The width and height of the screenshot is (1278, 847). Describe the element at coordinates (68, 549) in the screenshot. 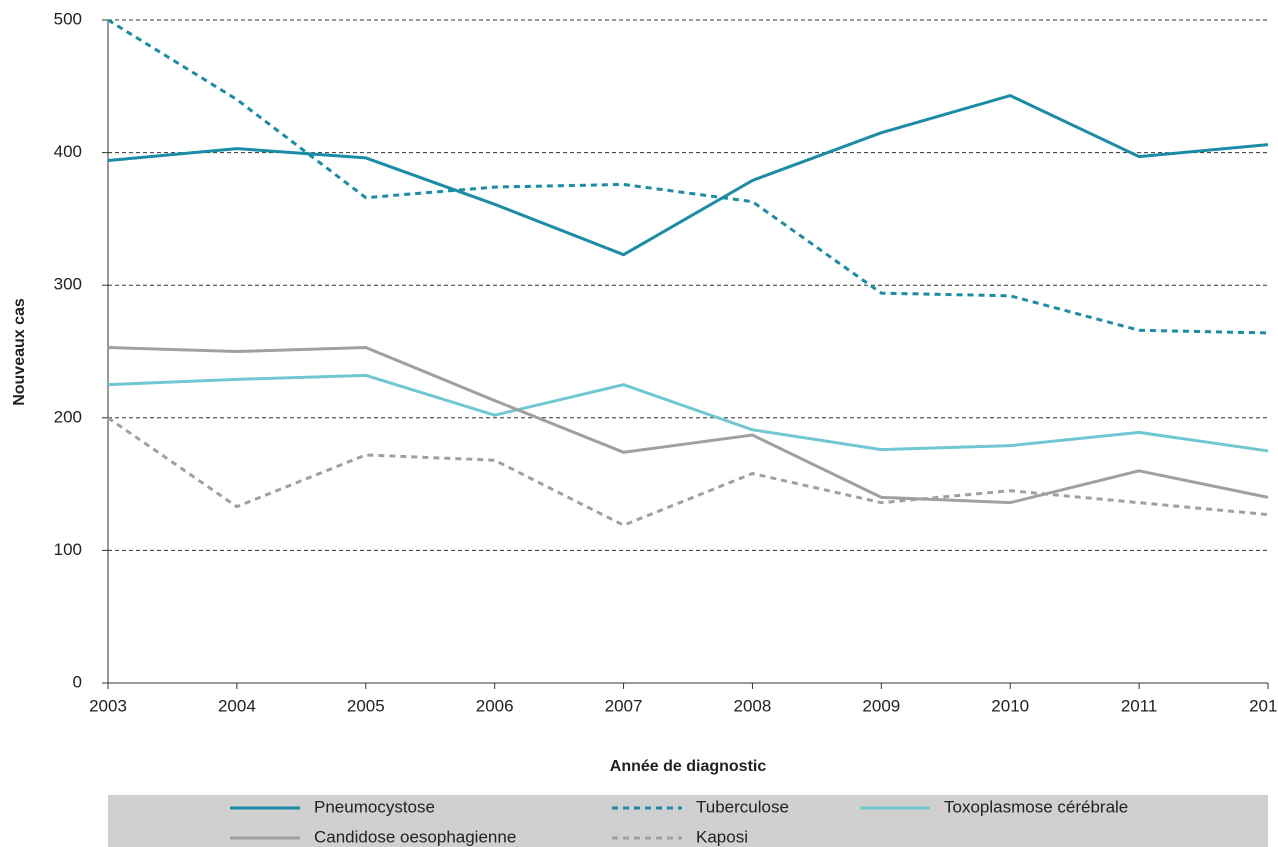

I see `y-tick-label: 100` at that location.